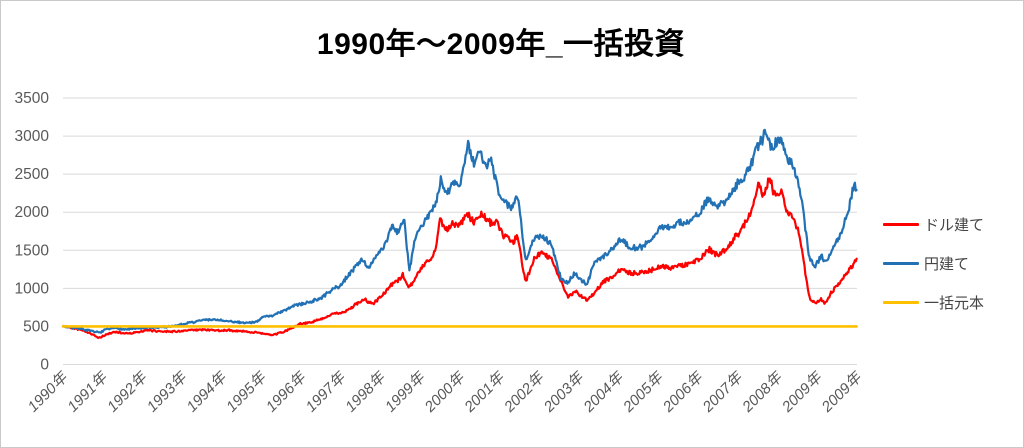  Describe the element at coordinates (32, 288) in the screenshot. I see `y-tick-label: 1000` at that location.